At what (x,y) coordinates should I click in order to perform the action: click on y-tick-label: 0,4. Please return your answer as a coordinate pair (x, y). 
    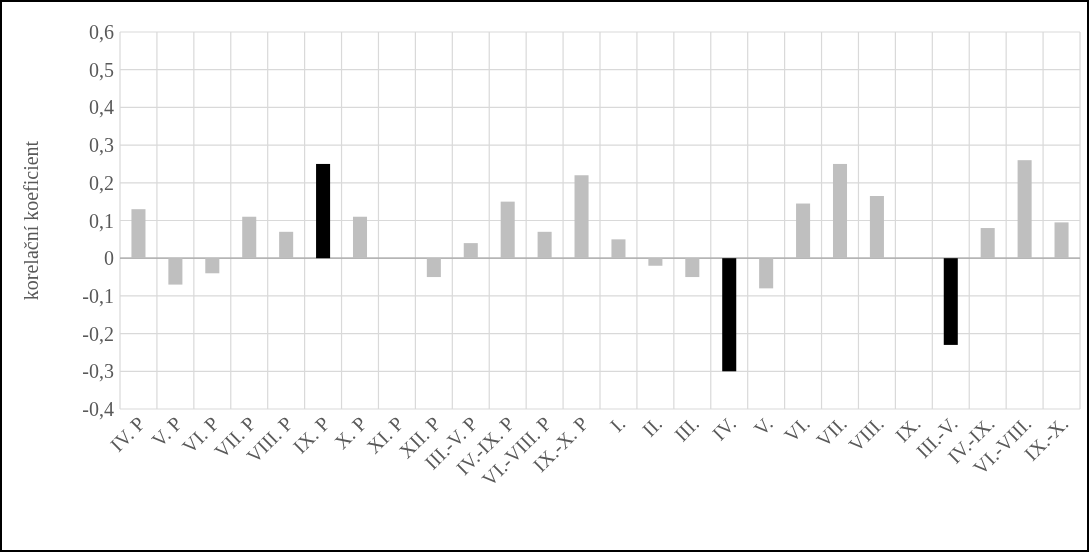
    Looking at the image, I should click on (101, 107).